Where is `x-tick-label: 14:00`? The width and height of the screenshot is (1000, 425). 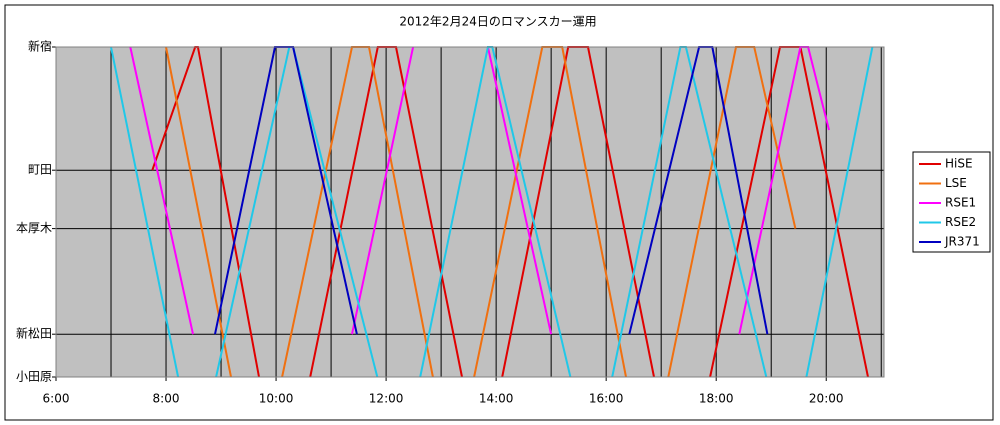
x-tick-label: 14:00 is located at coordinates (496, 399).